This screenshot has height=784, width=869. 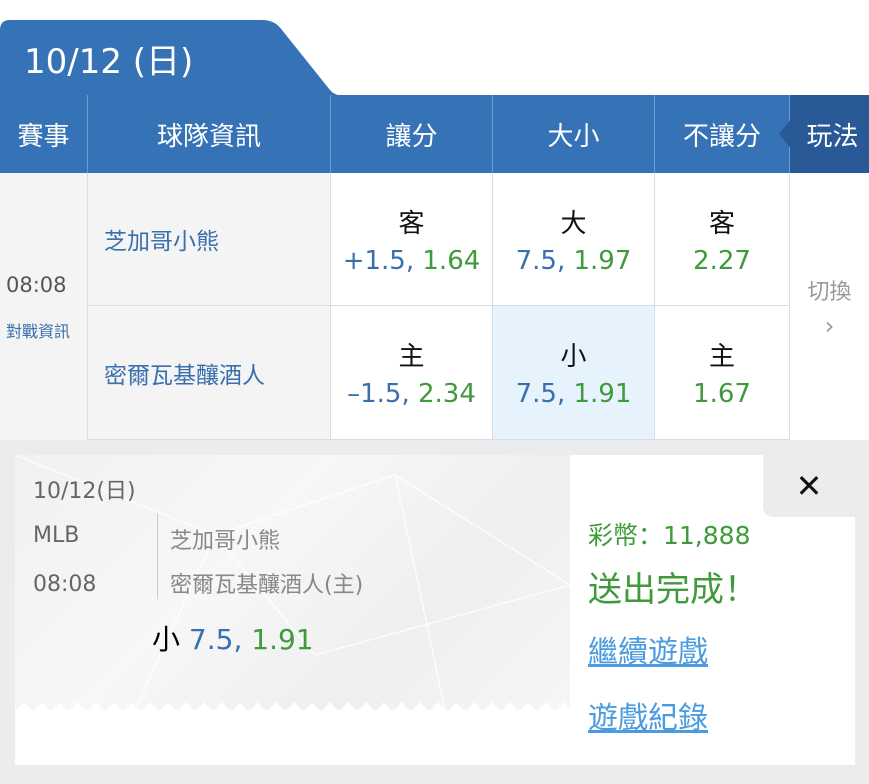 I want to click on divider, so click(x=157, y=556).